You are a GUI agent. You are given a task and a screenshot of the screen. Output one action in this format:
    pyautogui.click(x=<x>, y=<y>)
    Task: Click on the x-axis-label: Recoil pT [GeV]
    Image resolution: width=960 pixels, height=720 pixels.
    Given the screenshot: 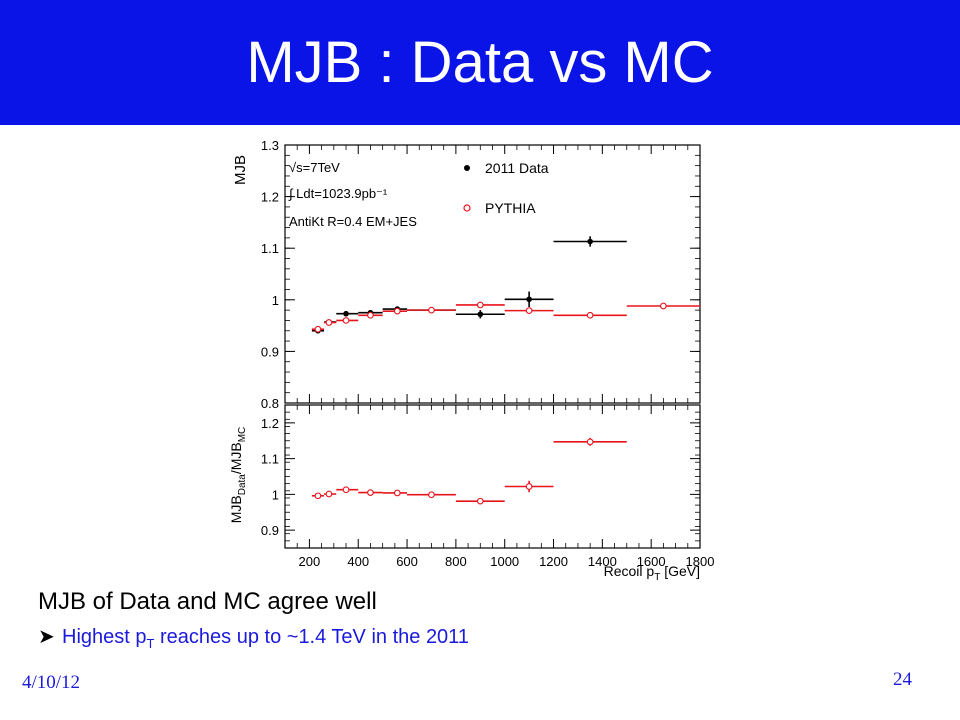 What is the action you would take?
    pyautogui.click(x=652, y=571)
    